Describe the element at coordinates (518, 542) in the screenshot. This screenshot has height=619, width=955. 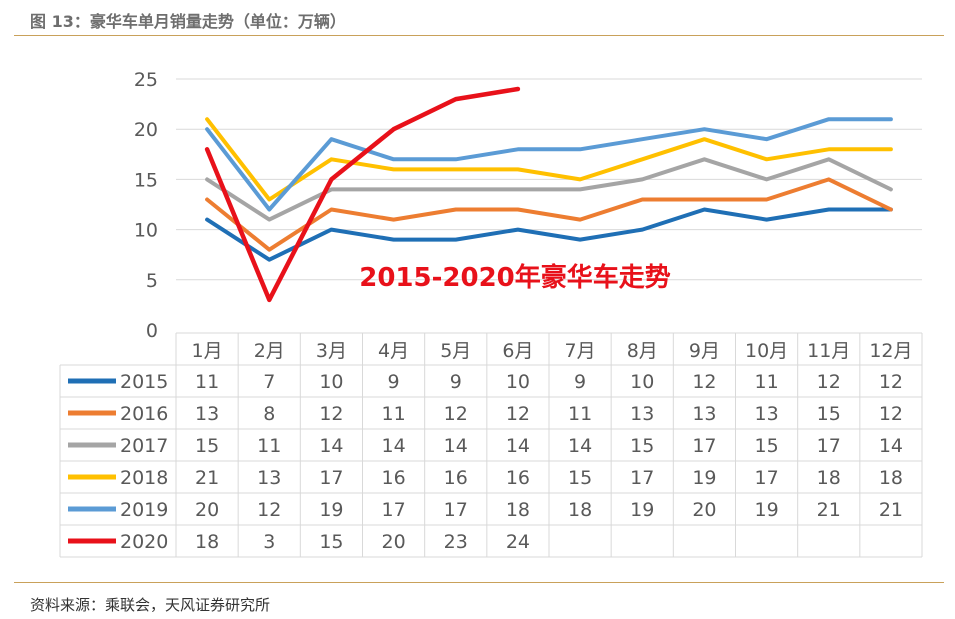
I see `data-label: 24` at that location.